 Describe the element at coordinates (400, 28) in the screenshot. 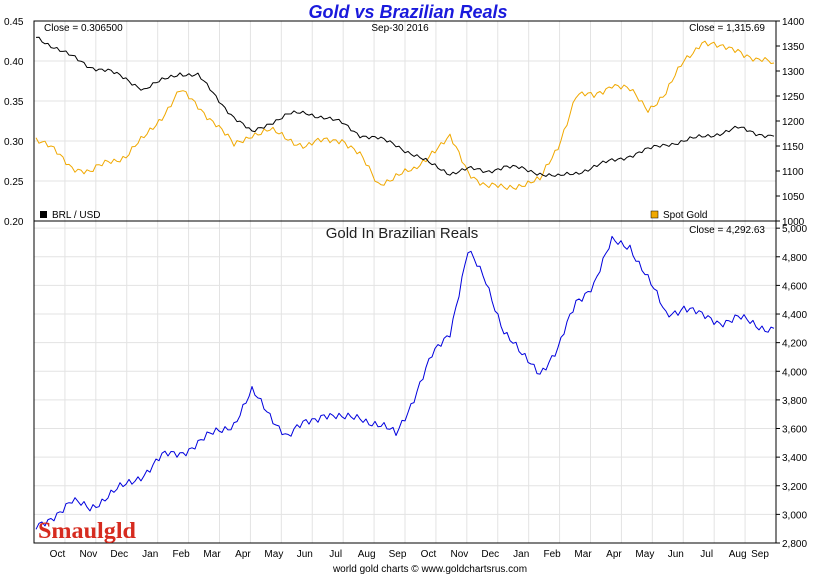

I see `date-label: Sep-30 2016` at that location.